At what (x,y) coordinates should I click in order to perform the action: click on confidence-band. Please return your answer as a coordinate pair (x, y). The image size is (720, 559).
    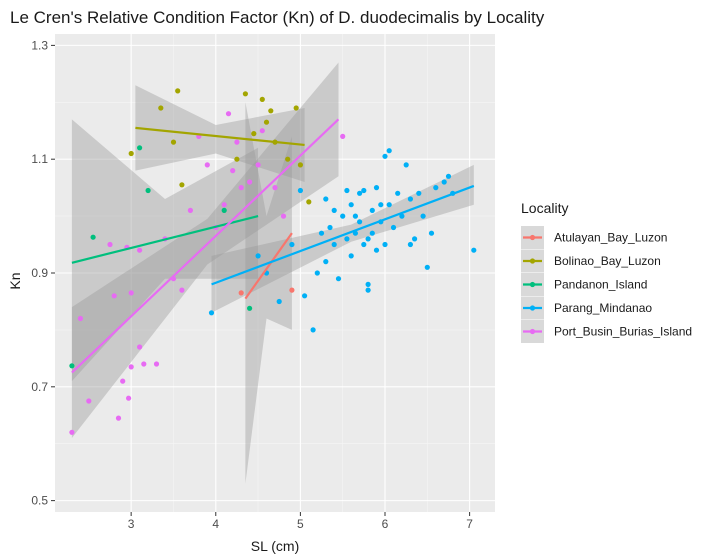
    Looking at the image, I should click on (342, 238).